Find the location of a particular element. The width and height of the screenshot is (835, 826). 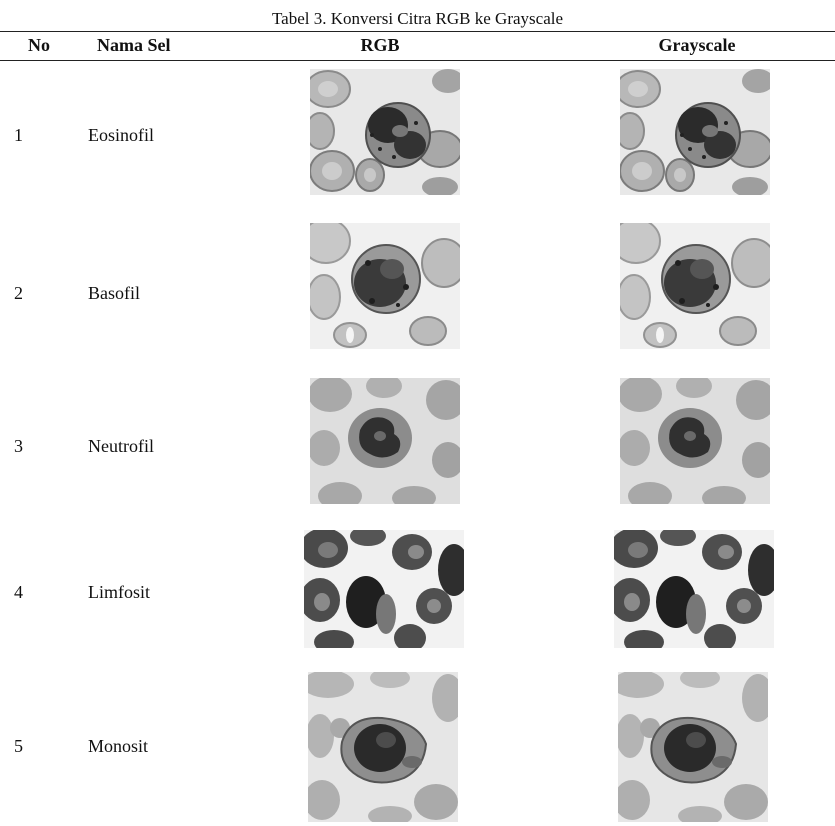

header-grayscale: Grayscale is located at coordinates (697, 45).